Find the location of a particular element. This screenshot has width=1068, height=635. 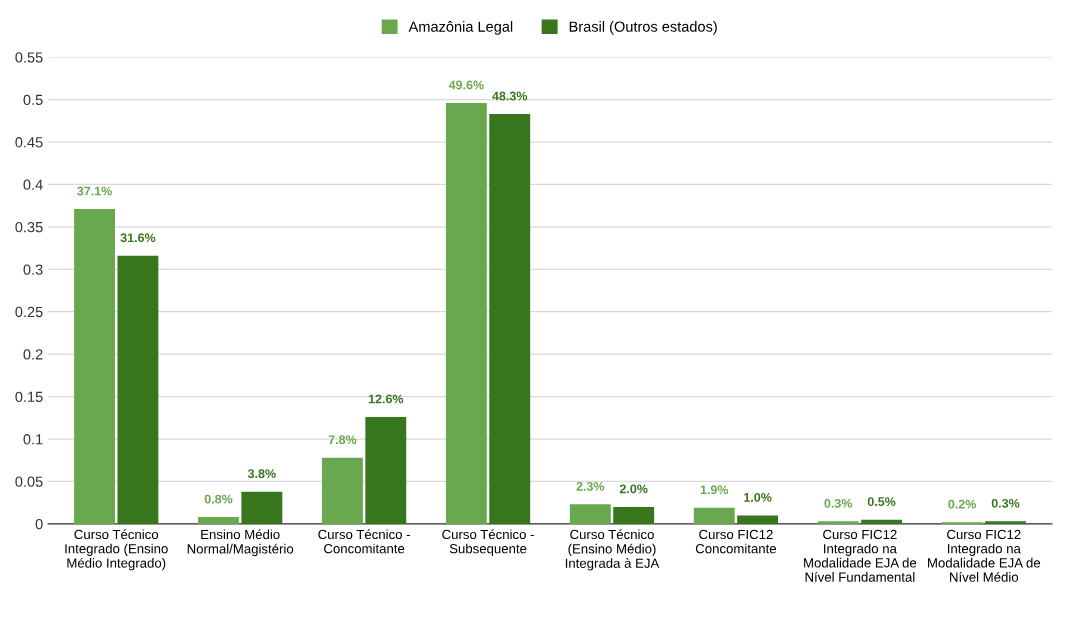

x-tick-label: Curso FIC12 Integrado na Modalidade EJA de Nível Fundamental is located at coordinates (860, 555).